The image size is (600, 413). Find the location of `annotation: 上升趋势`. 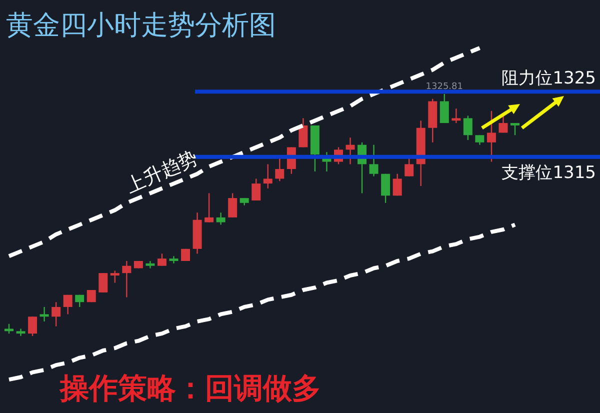

annotation: 上升趋势 is located at coordinates (162, 172).